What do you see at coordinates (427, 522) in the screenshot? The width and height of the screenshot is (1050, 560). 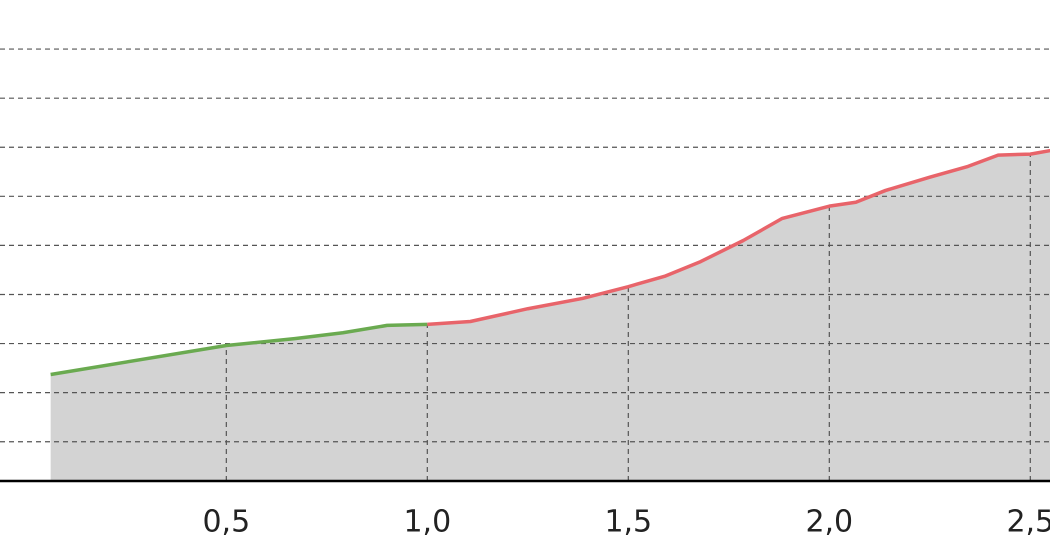 I see `x-tick-label: 1,0` at bounding box center [427, 522].